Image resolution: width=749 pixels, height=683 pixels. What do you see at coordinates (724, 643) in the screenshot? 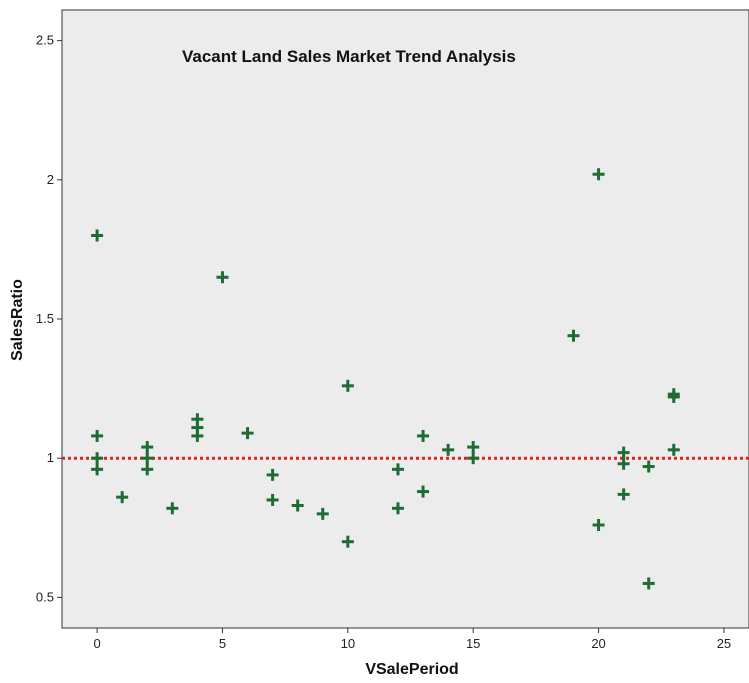
I see `x-tick-label: 25` at bounding box center [724, 643].